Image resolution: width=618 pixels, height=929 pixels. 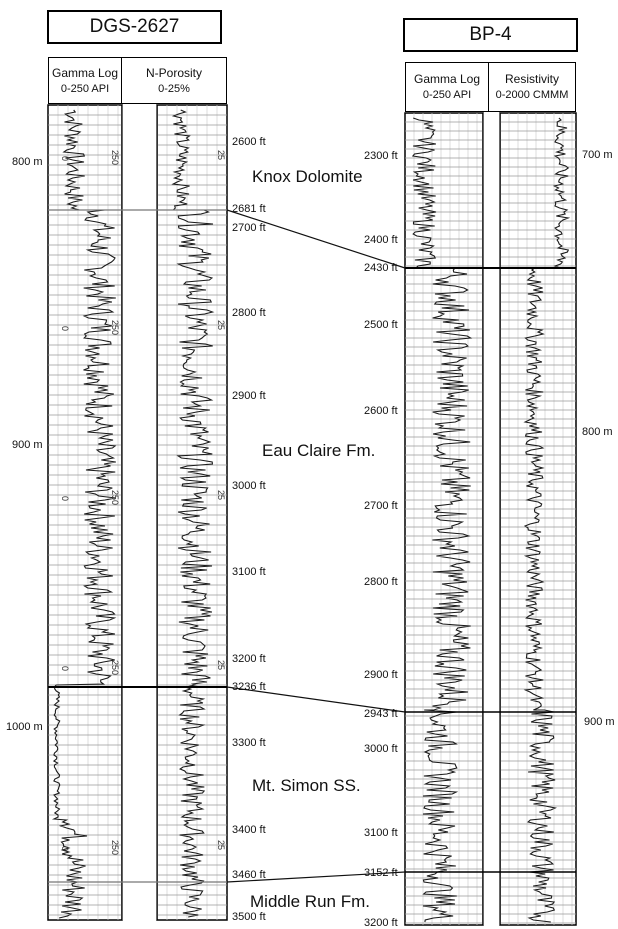 I want to click on right-gamma-header: Gamma Log 0-250 API, so click(x=447, y=87).